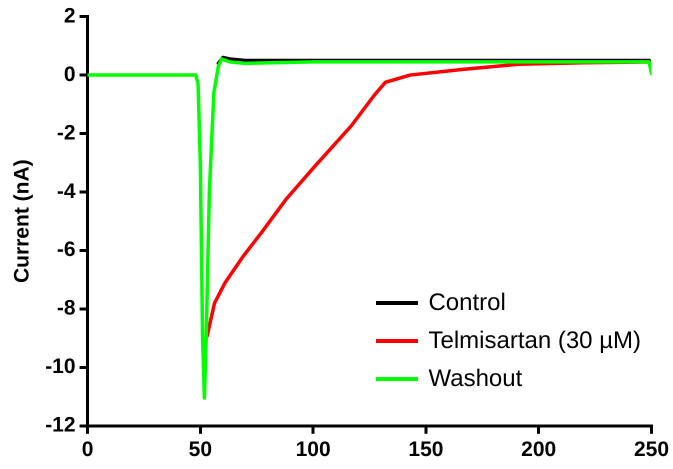  I want to click on y-tick-label: 2, so click(70, 16).